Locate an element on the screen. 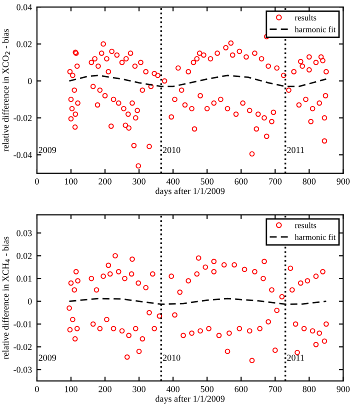 The image size is (352, 415). y-tick-label: -0.01 is located at coordinates (23, 324).